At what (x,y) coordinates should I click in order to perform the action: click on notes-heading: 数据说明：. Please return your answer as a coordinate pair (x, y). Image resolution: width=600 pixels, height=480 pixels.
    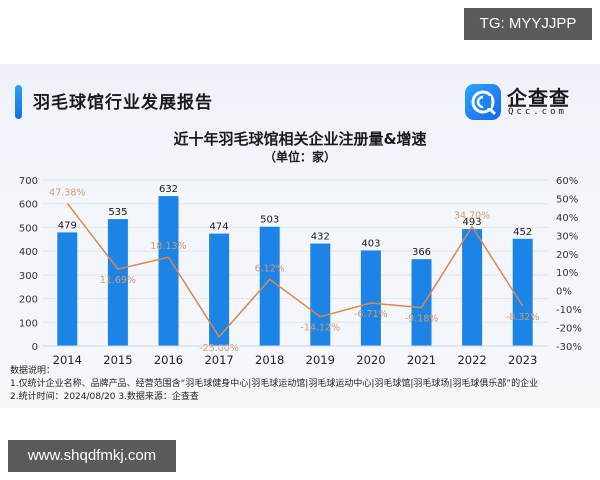
    Looking at the image, I should click on (33, 371).